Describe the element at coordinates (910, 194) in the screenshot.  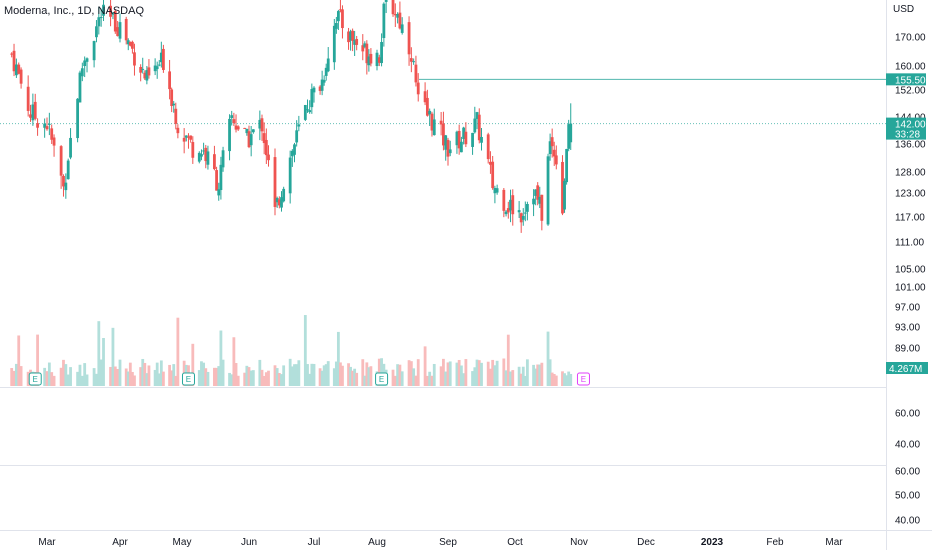
I see `price-tick-label: 123.00` at that location.